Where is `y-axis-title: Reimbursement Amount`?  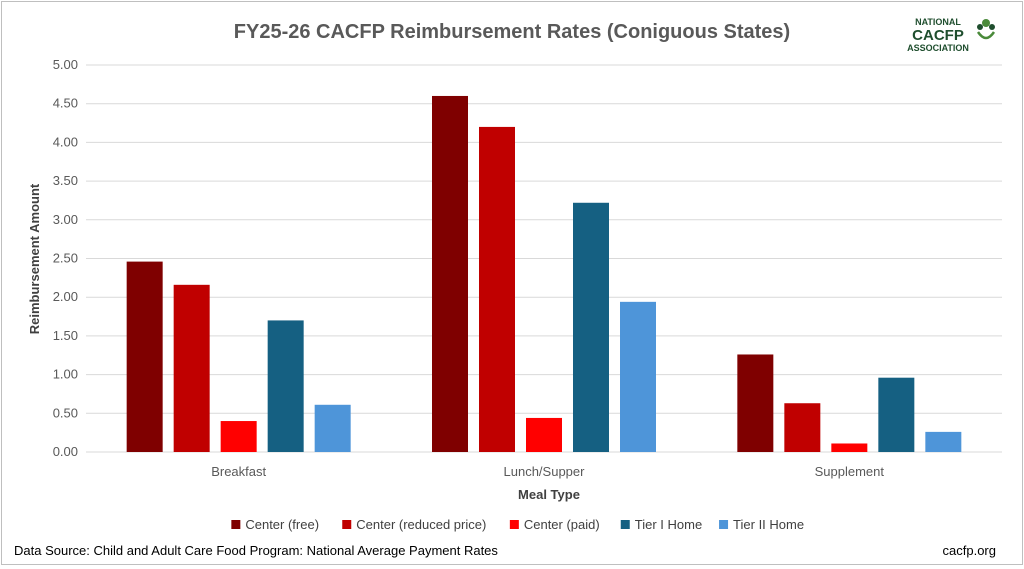
y-axis-title: Reimbursement Amount is located at coordinates (34, 258).